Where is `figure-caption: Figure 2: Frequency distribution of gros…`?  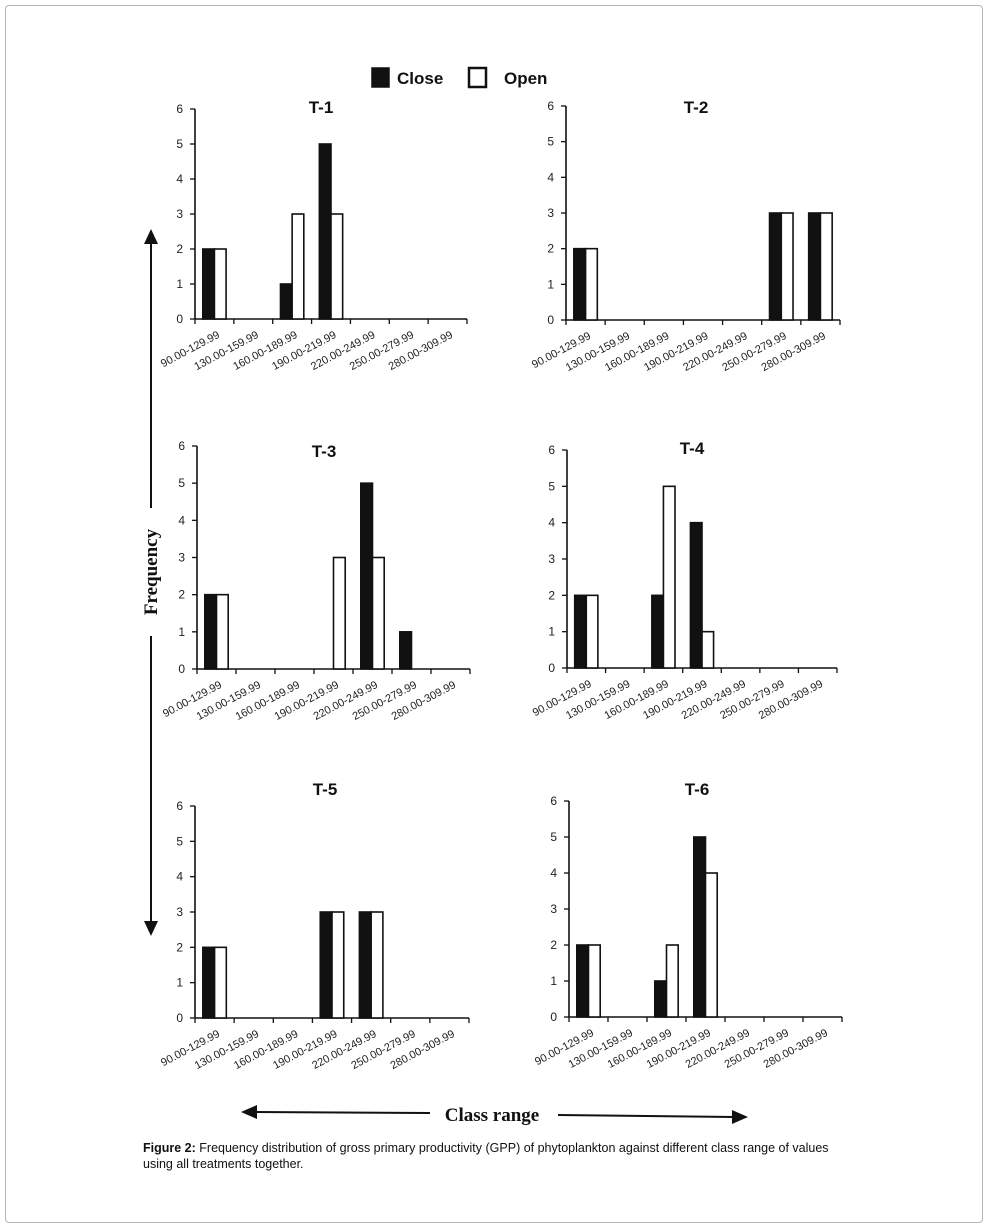
figure-caption: Figure 2: Frequency distribution of gros… is located at coordinates (498, 1156).